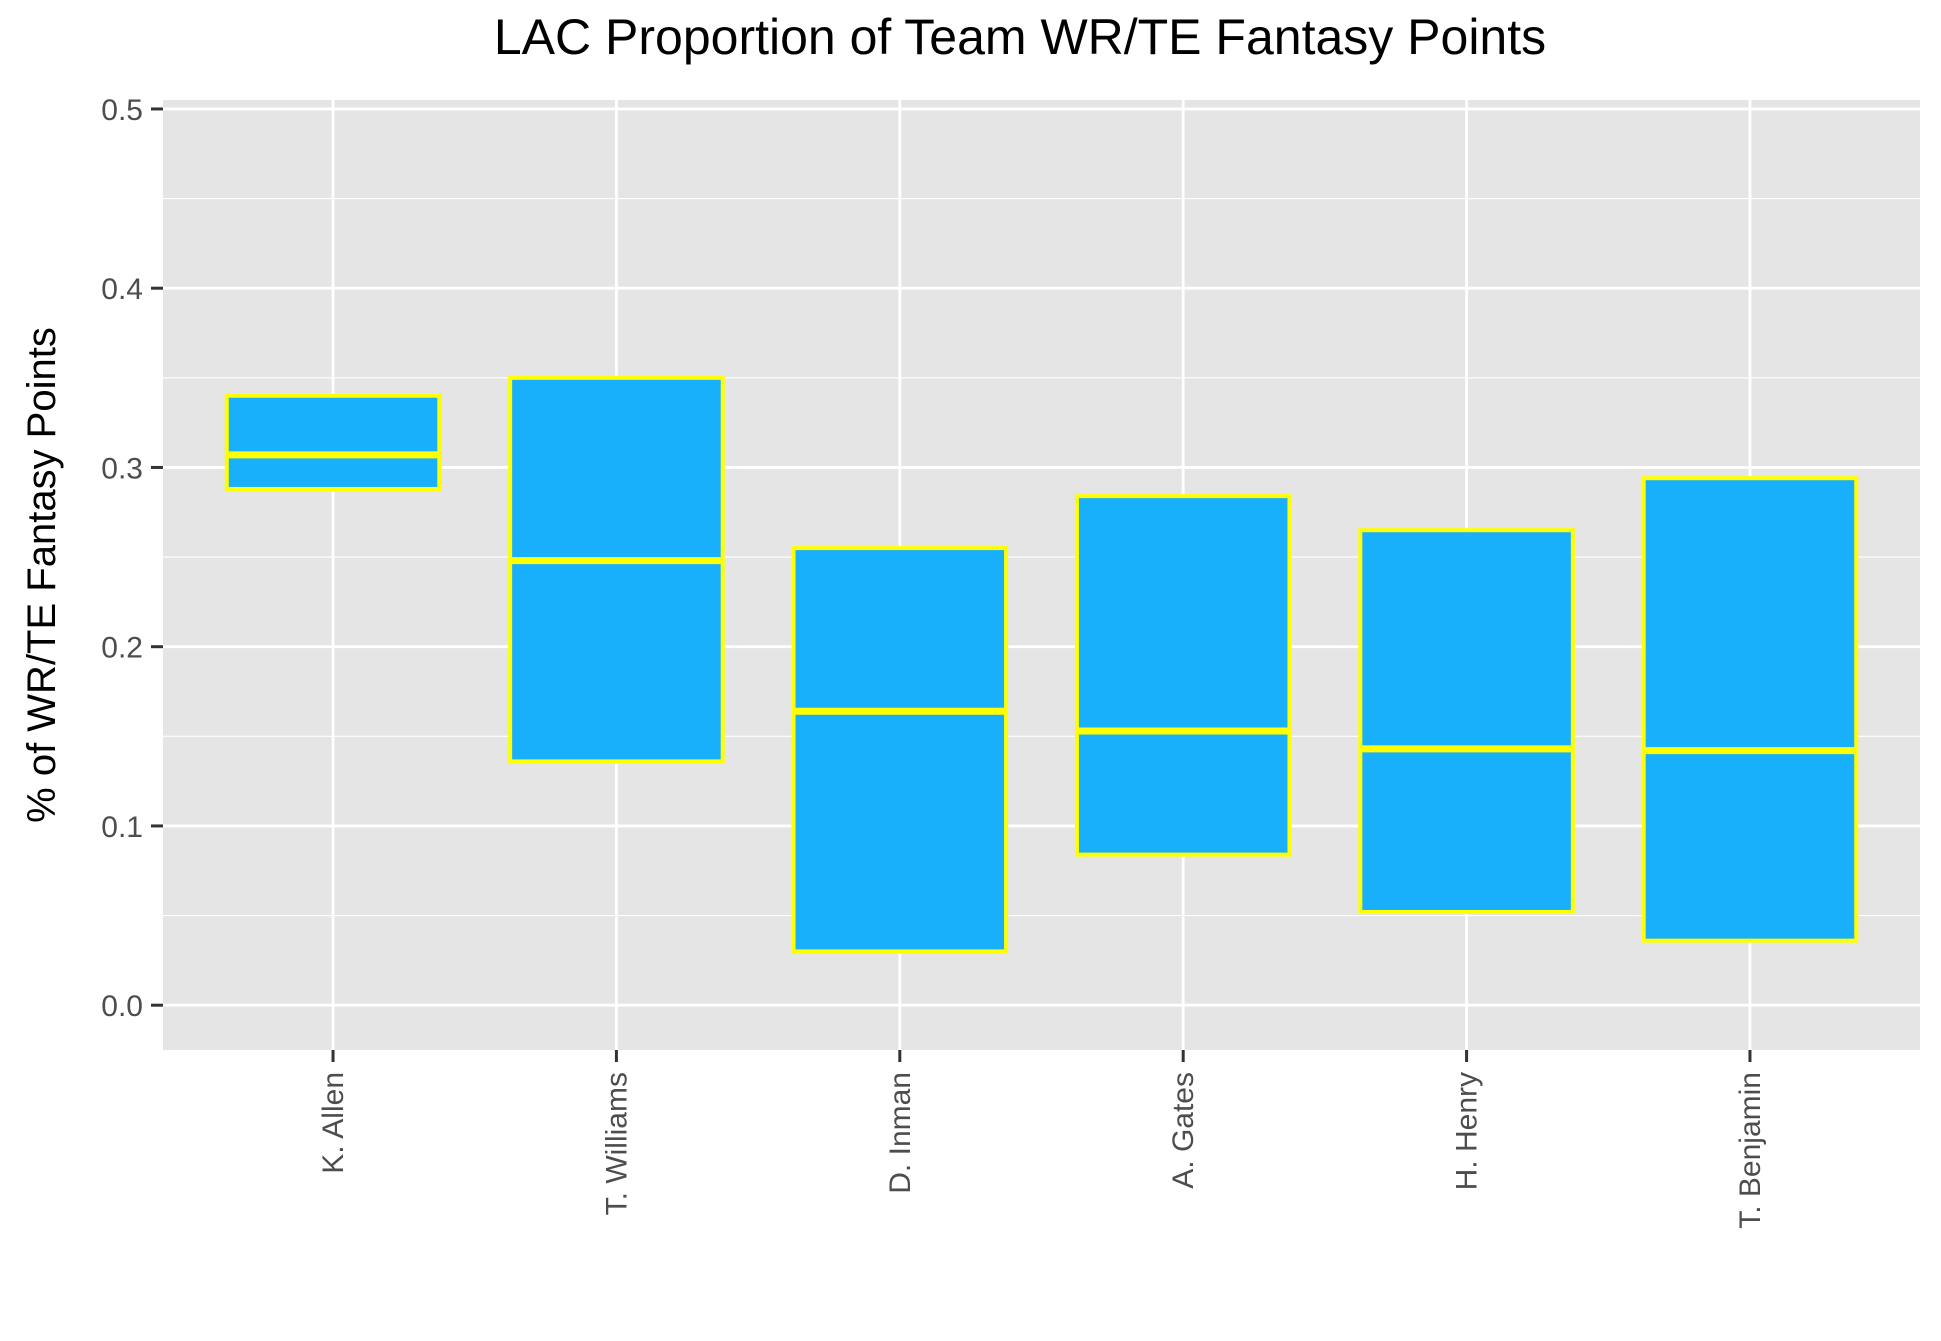  Describe the element at coordinates (333, 1123) in the screenshot. I see `x-tick-label: K. Allen` at that location.